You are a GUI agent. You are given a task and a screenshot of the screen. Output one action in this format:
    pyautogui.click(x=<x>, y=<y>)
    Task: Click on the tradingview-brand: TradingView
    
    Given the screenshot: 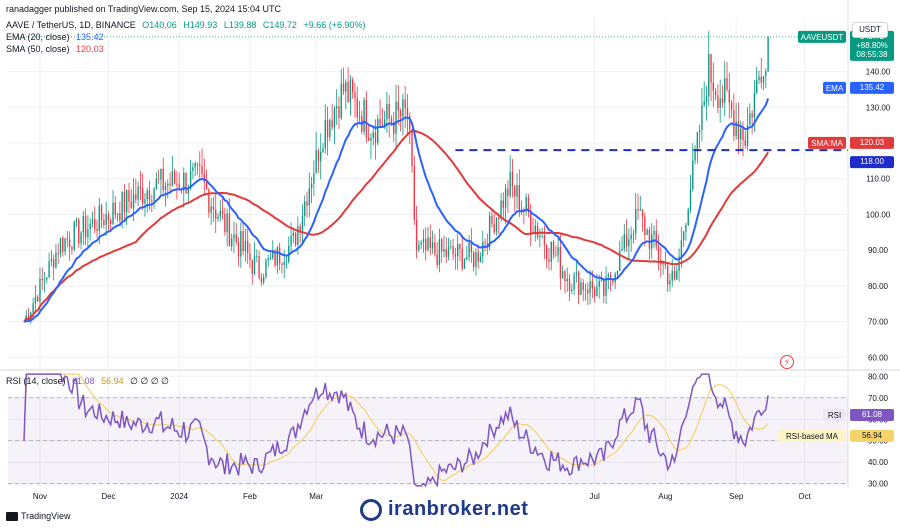 What is the action you would take?
    pyautogui.click(x=38, y=516)
    